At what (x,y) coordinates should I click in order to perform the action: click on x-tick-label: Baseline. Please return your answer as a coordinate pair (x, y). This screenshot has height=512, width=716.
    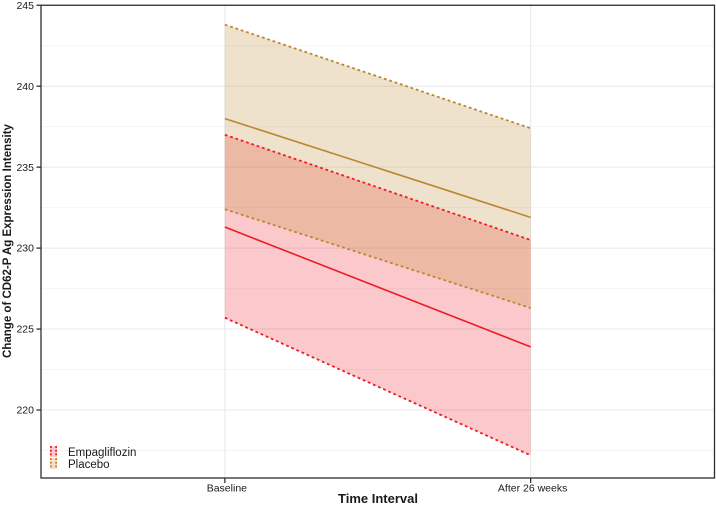
    Looking at the image, I should click on (227, 489).